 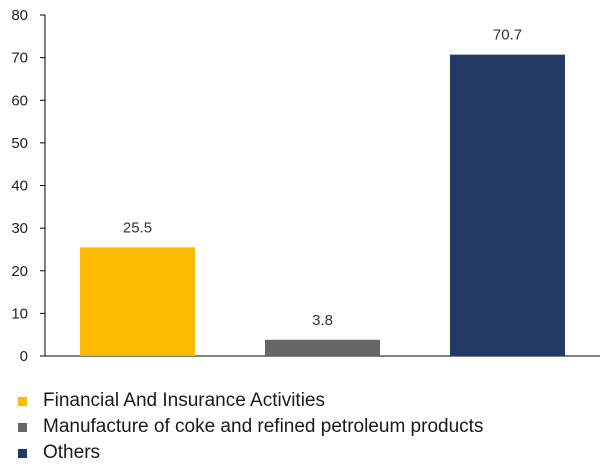 What do you see at coordinates (19, 313) in the screenshot?
I see `y-tick-label: 10` at bounding box center [19, 313].